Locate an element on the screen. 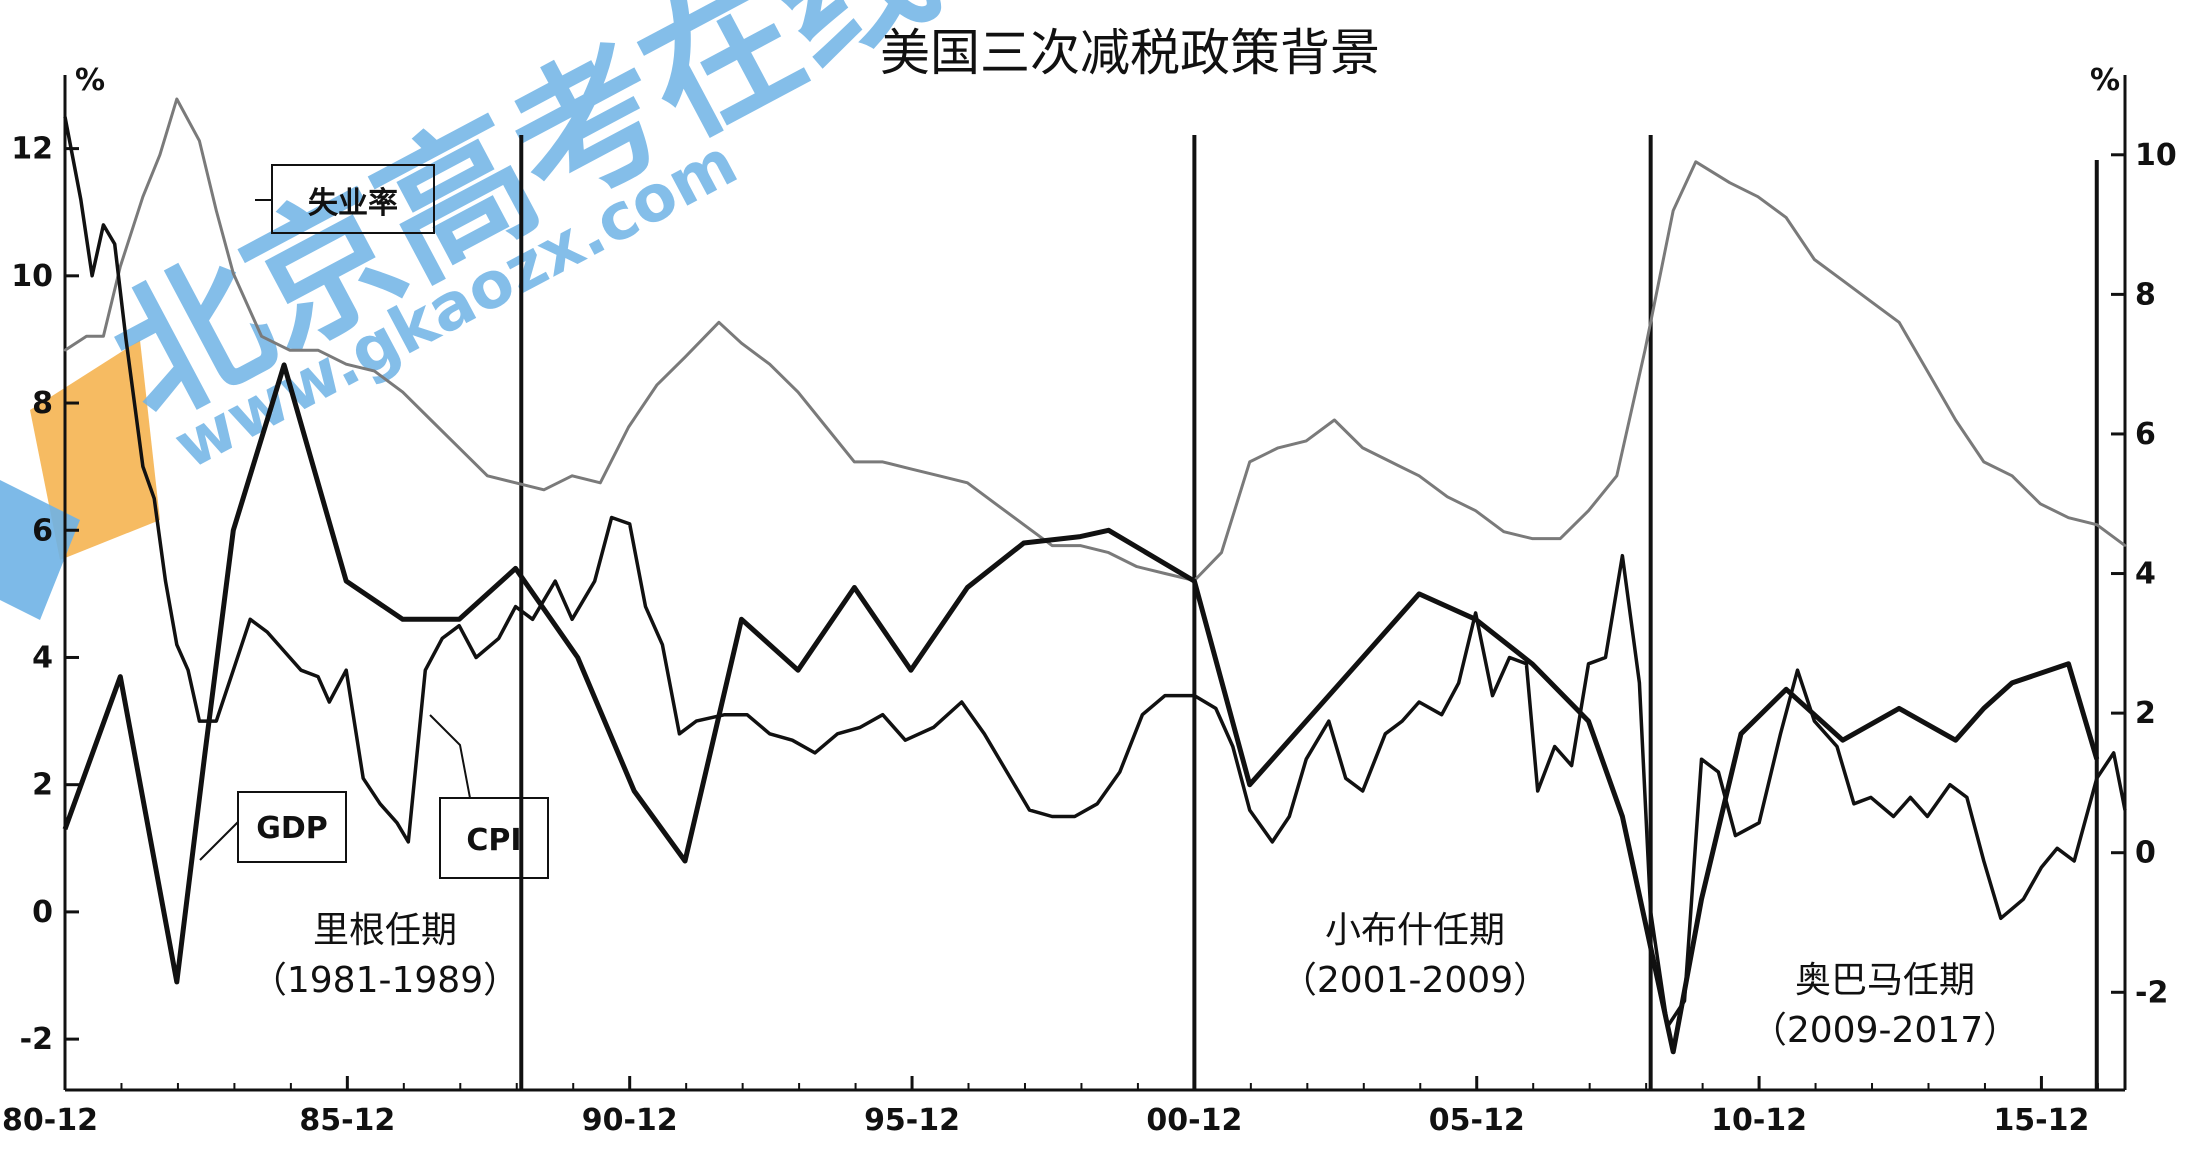 The image size is (2185, 1149). gdp-leader is located at coordinates (219, 841).